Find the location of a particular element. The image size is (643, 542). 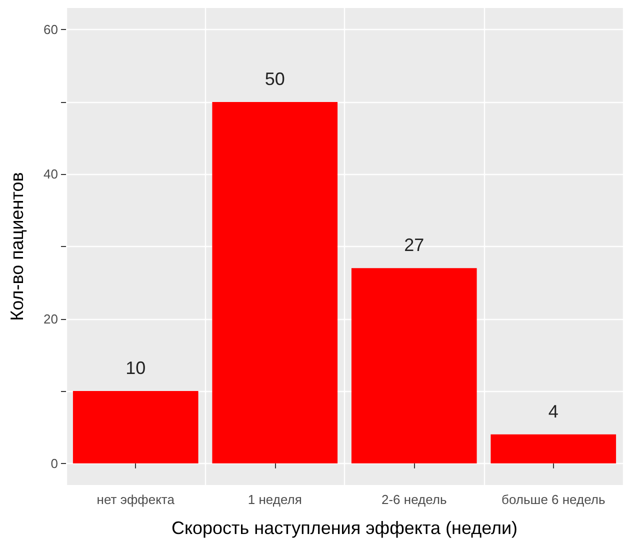

x-axis-title: Скорость наступления эффекта (недели) is located at coordinates (344, 528).